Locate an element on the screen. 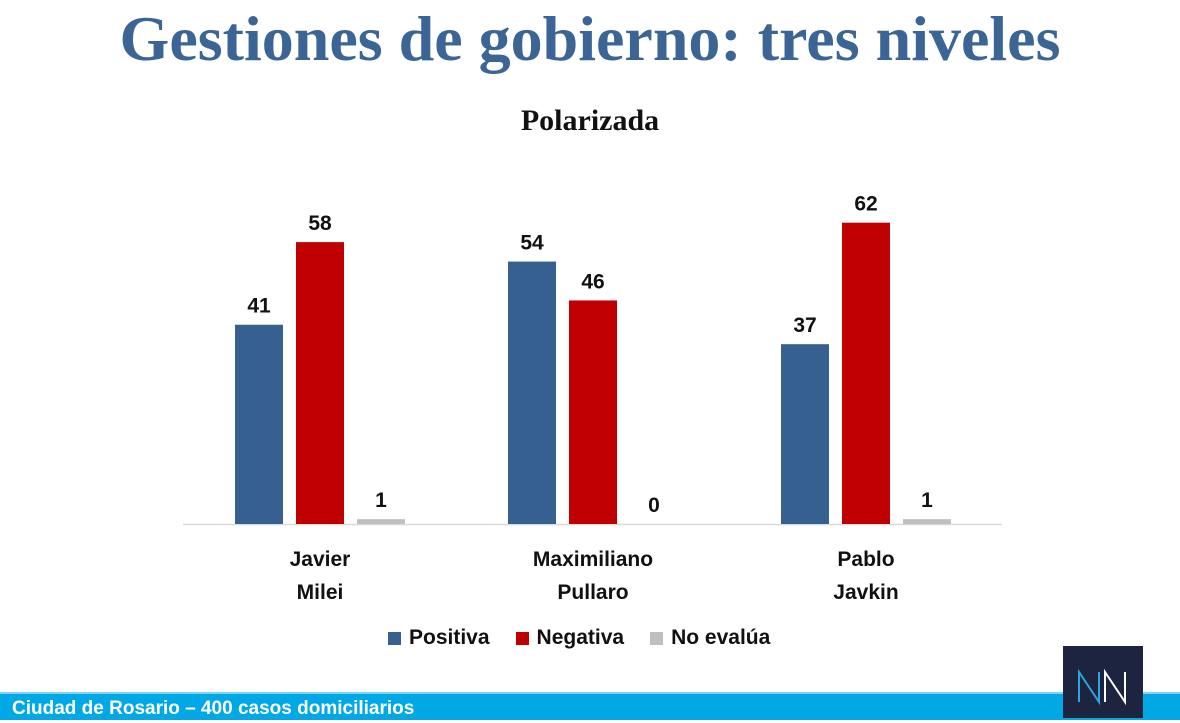  legend: Positiva Negativa No evalúa is located at coordinates (579, 638).